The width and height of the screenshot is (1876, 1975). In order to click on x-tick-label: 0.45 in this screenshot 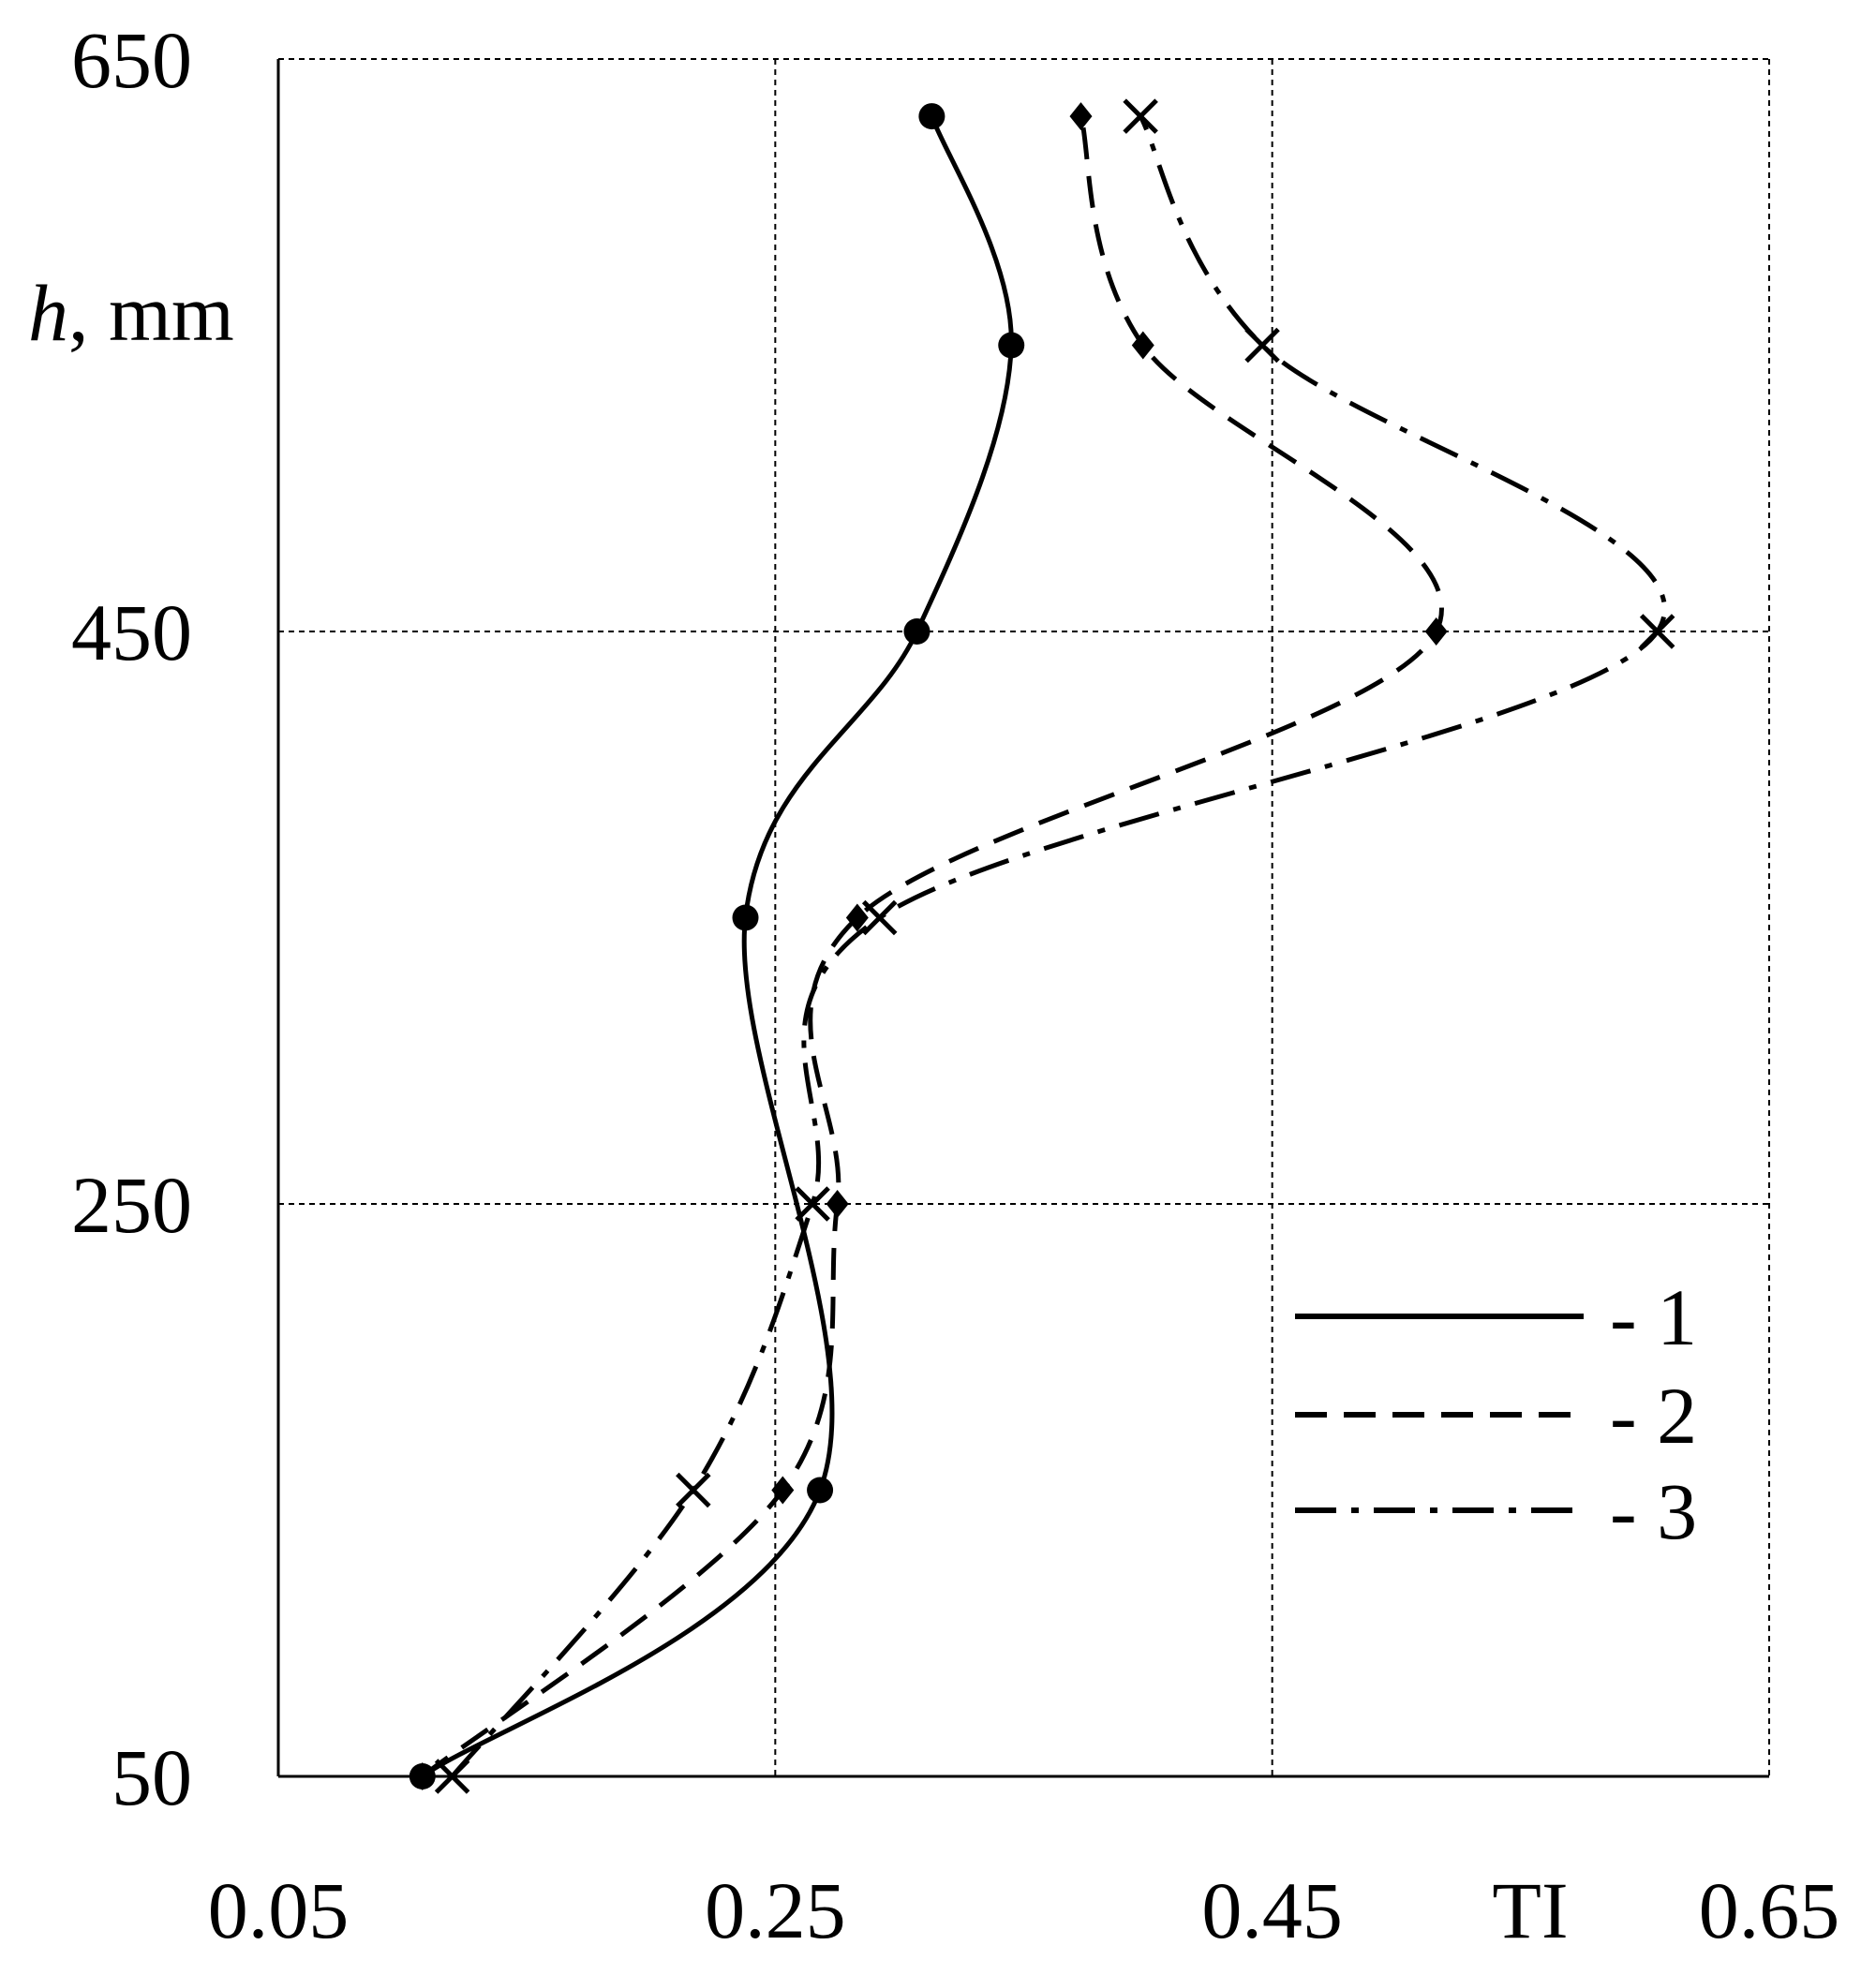, I will do `click(1272, 1910)`.